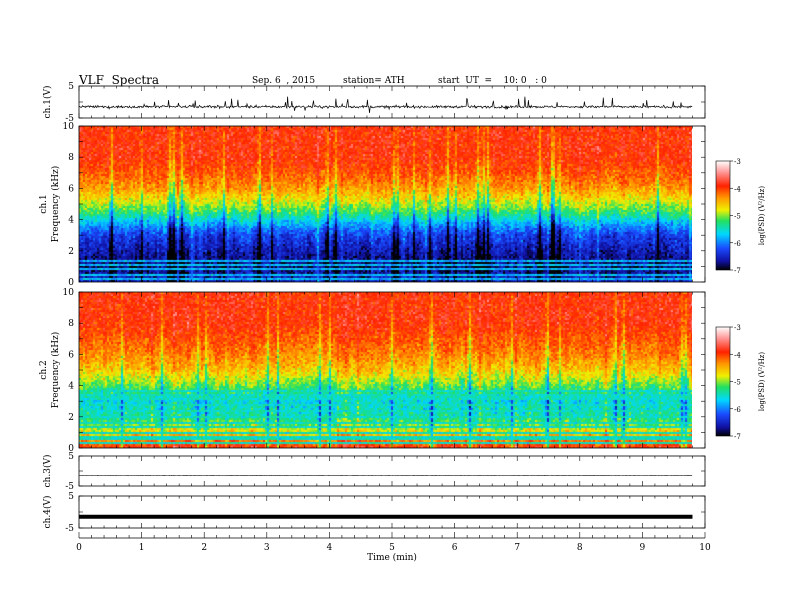 The height and width of the screenshot is (612, 792). What do you see at coordinates (705, 548) in the screenshot?
I see `time-axis-tick-label: 10` at bounding box center [705, 548].